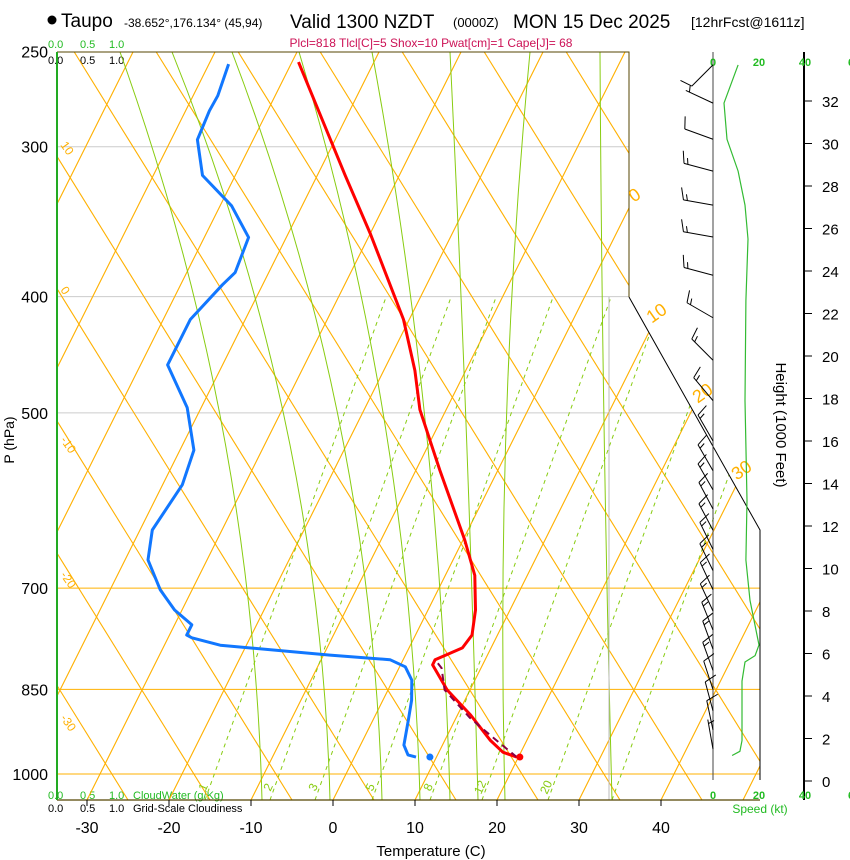 The image size is (850, 860). Describe the element at coordinates (188, 809) in the screenshot. I see `cloudiness-label: Grid-Scale Cloudiness` at that location.